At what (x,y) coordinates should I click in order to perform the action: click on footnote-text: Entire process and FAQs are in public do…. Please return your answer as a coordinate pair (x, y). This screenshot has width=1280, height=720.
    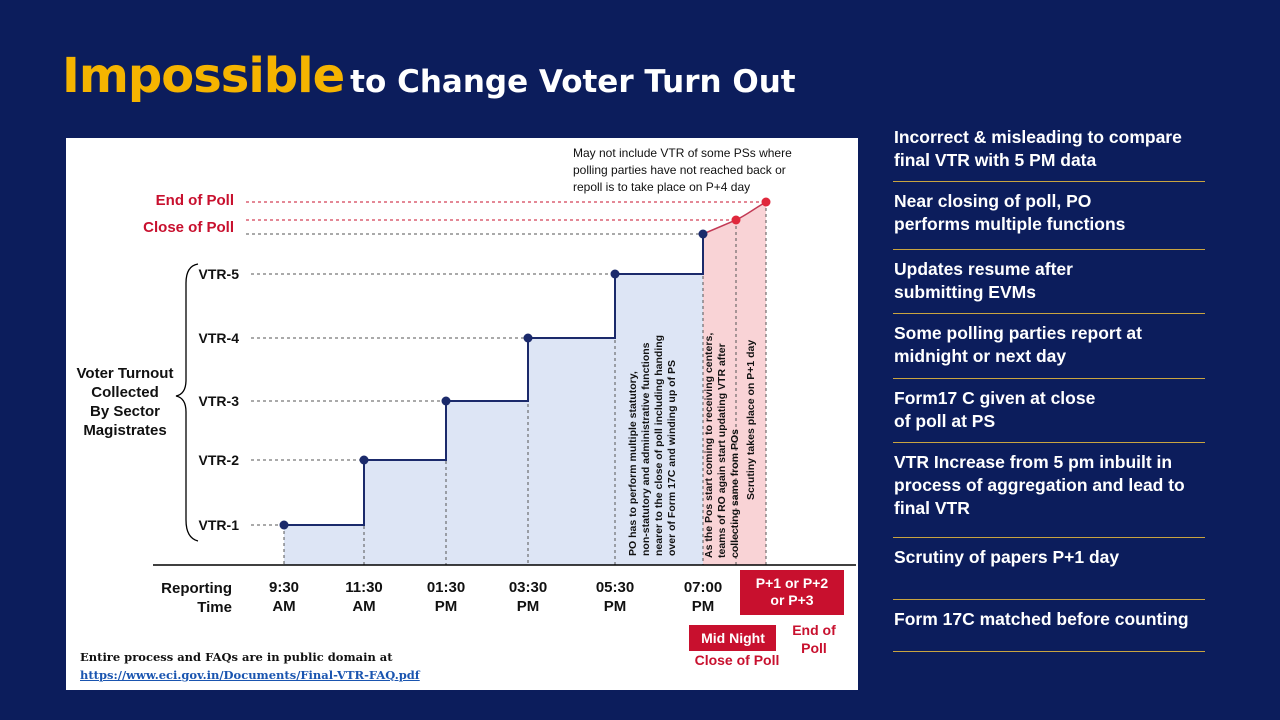
    Looking at the image, I should click on (236, 657).